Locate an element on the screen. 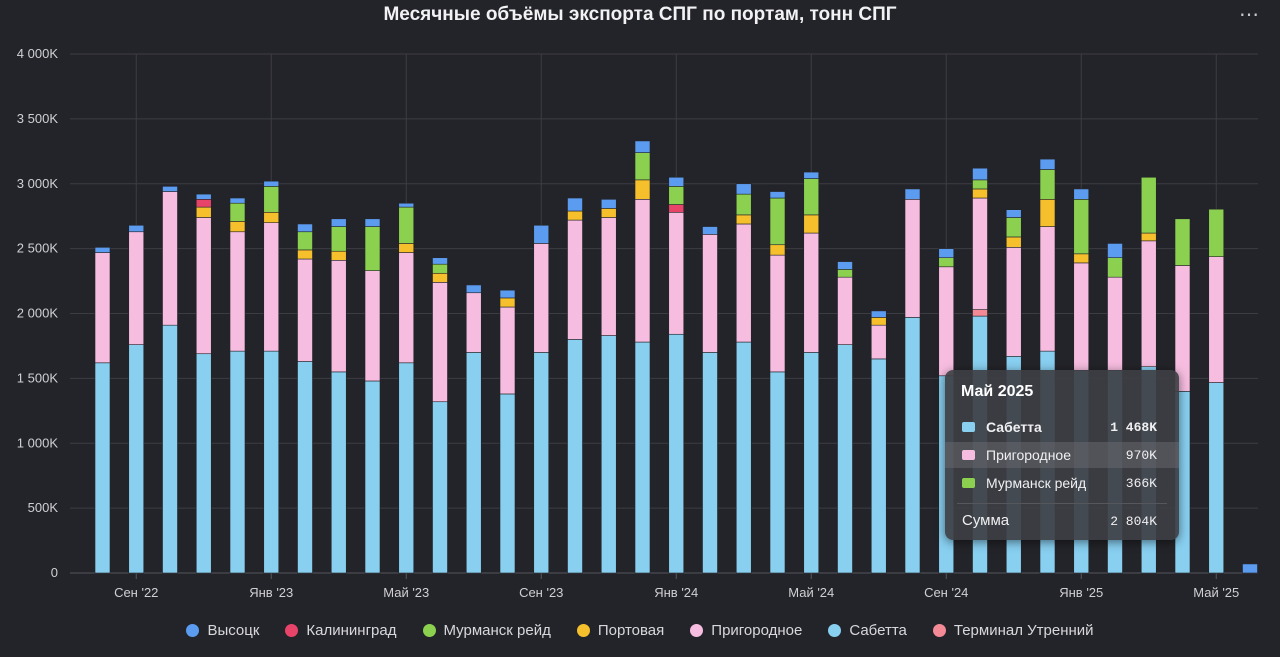  tooltip-row-prigorodnoe: Пригородное 970K is located at coordinates (1062, 455).